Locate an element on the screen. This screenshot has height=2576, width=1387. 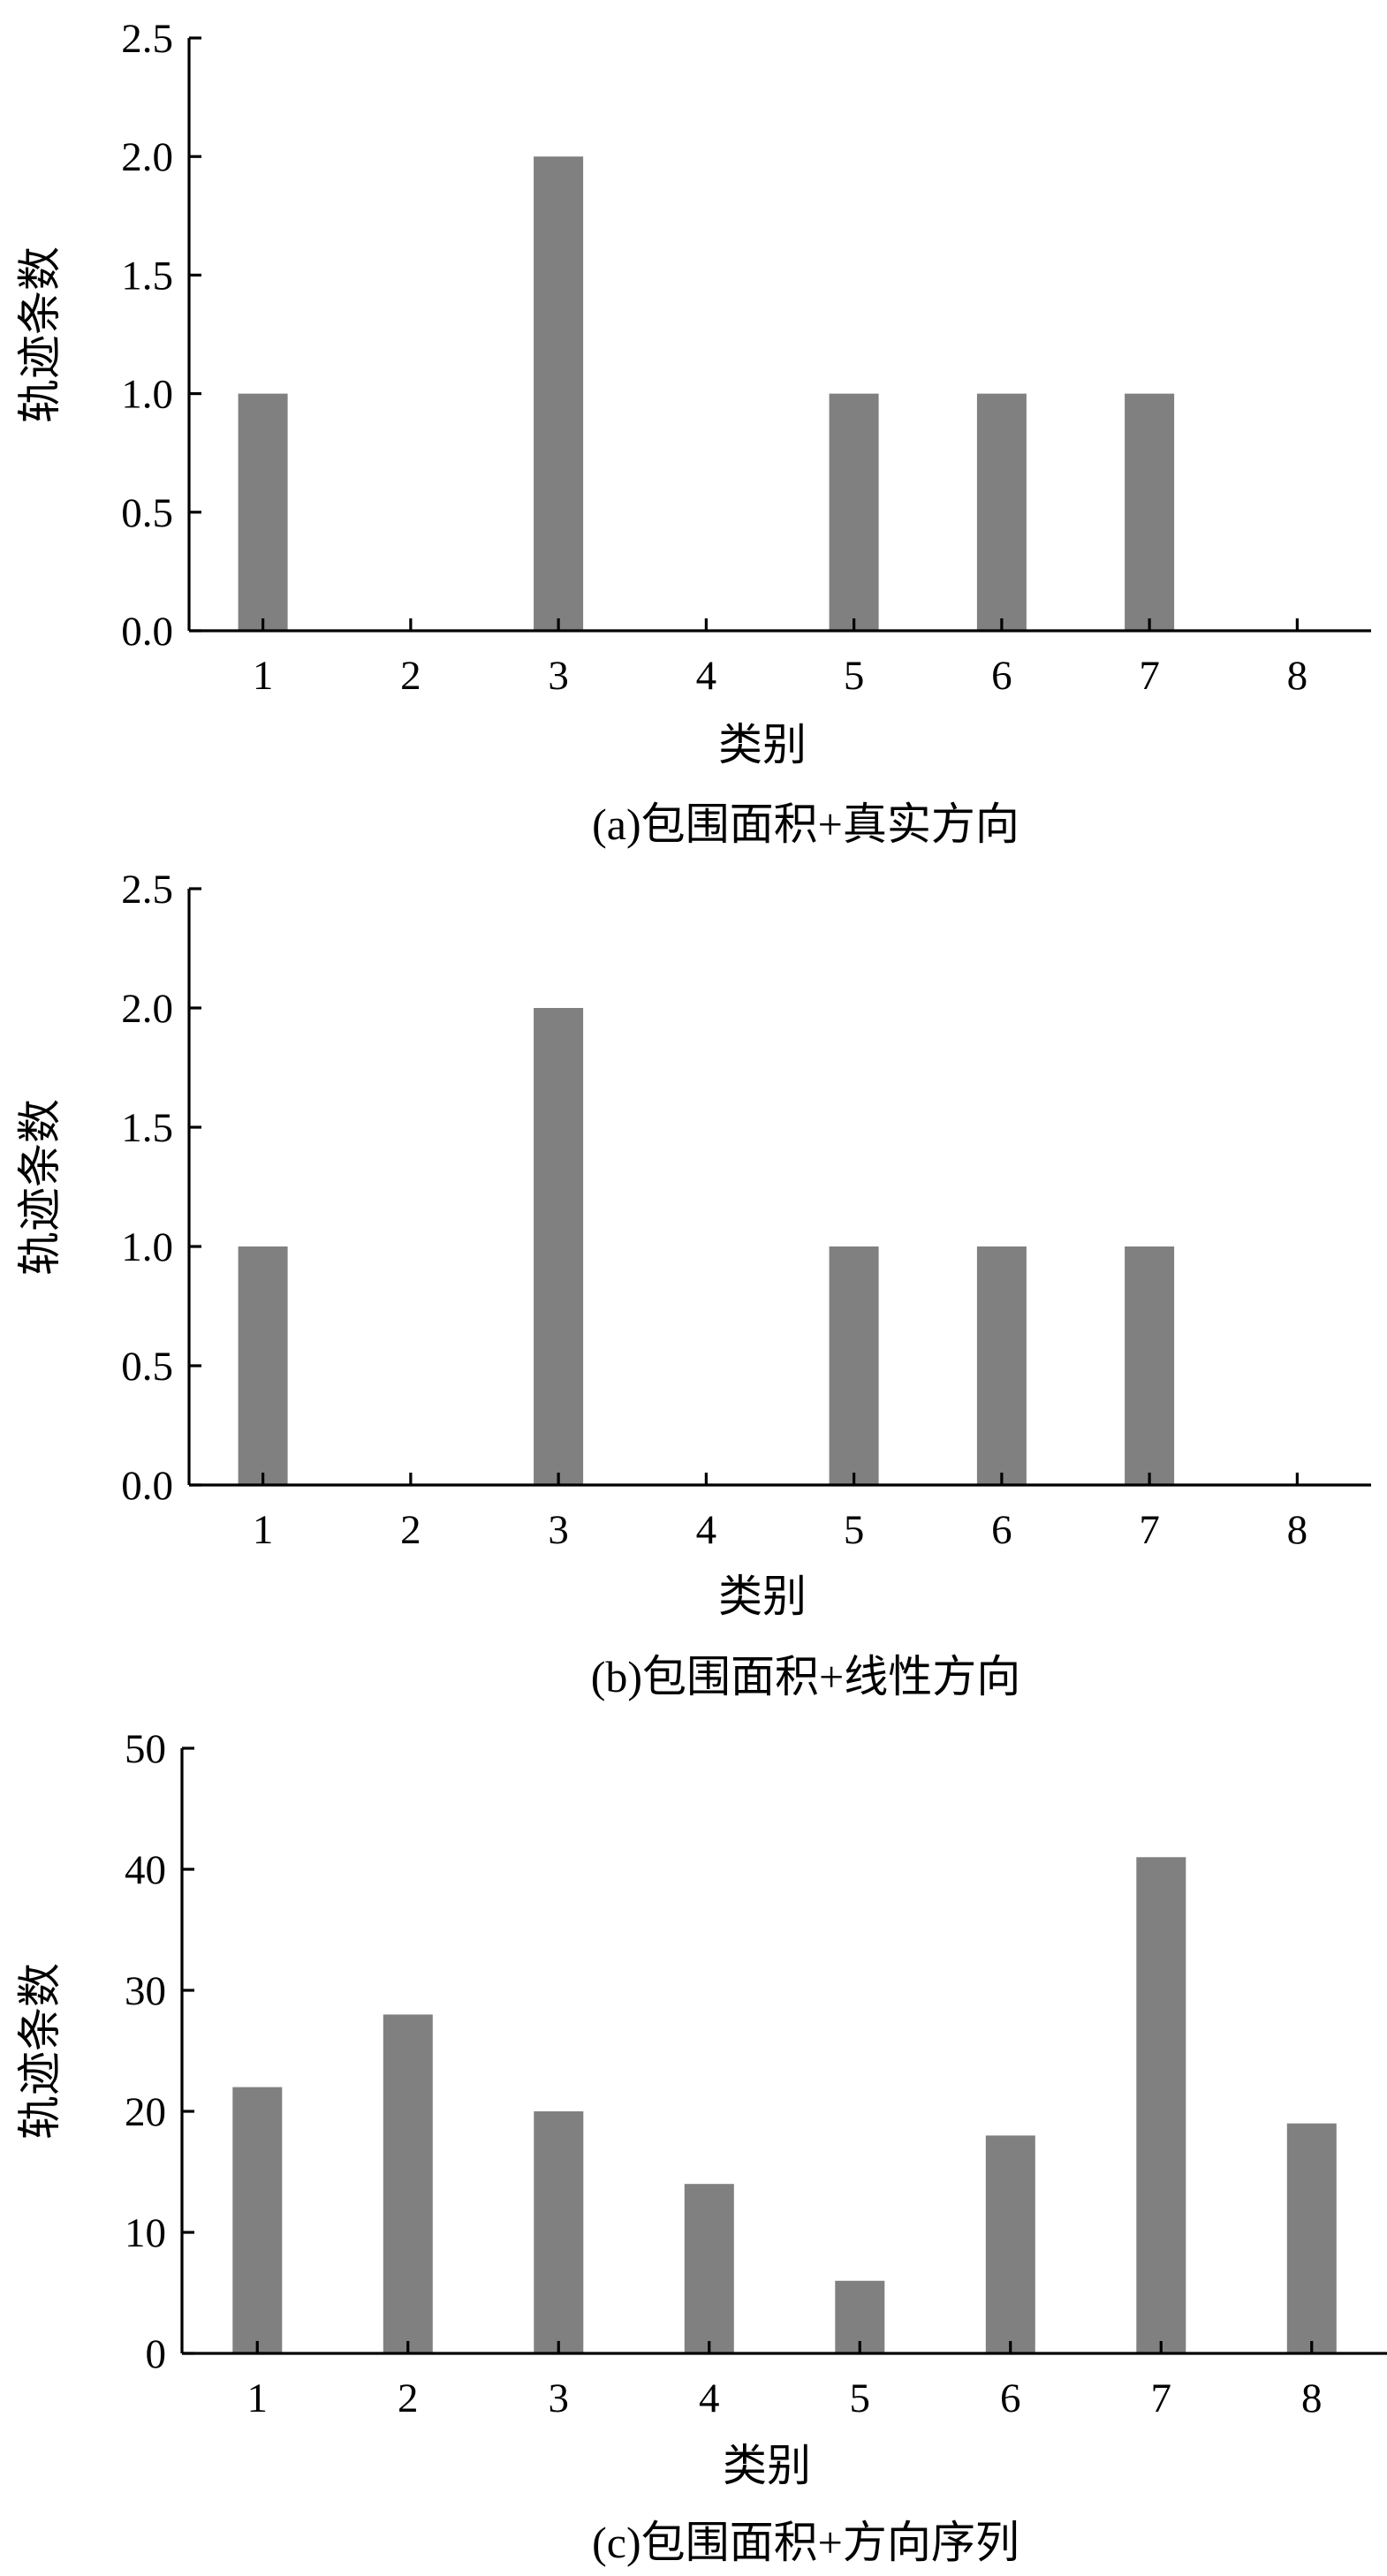
panel-a-y-axis-title: 轨迹条数 is located at coordinates (40, 335).